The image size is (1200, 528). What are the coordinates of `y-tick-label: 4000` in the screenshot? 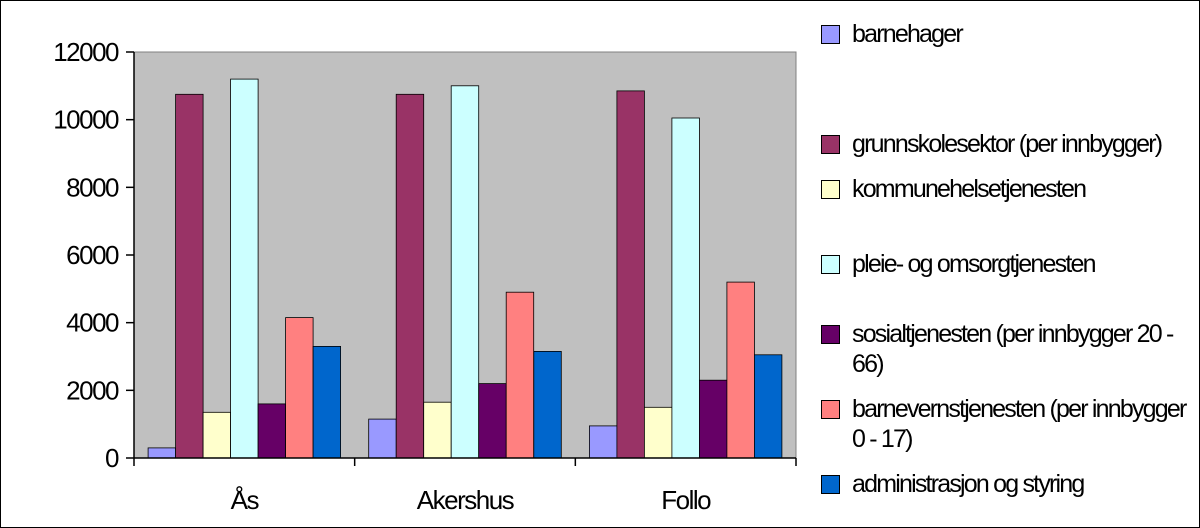 It's located at (92, 323).